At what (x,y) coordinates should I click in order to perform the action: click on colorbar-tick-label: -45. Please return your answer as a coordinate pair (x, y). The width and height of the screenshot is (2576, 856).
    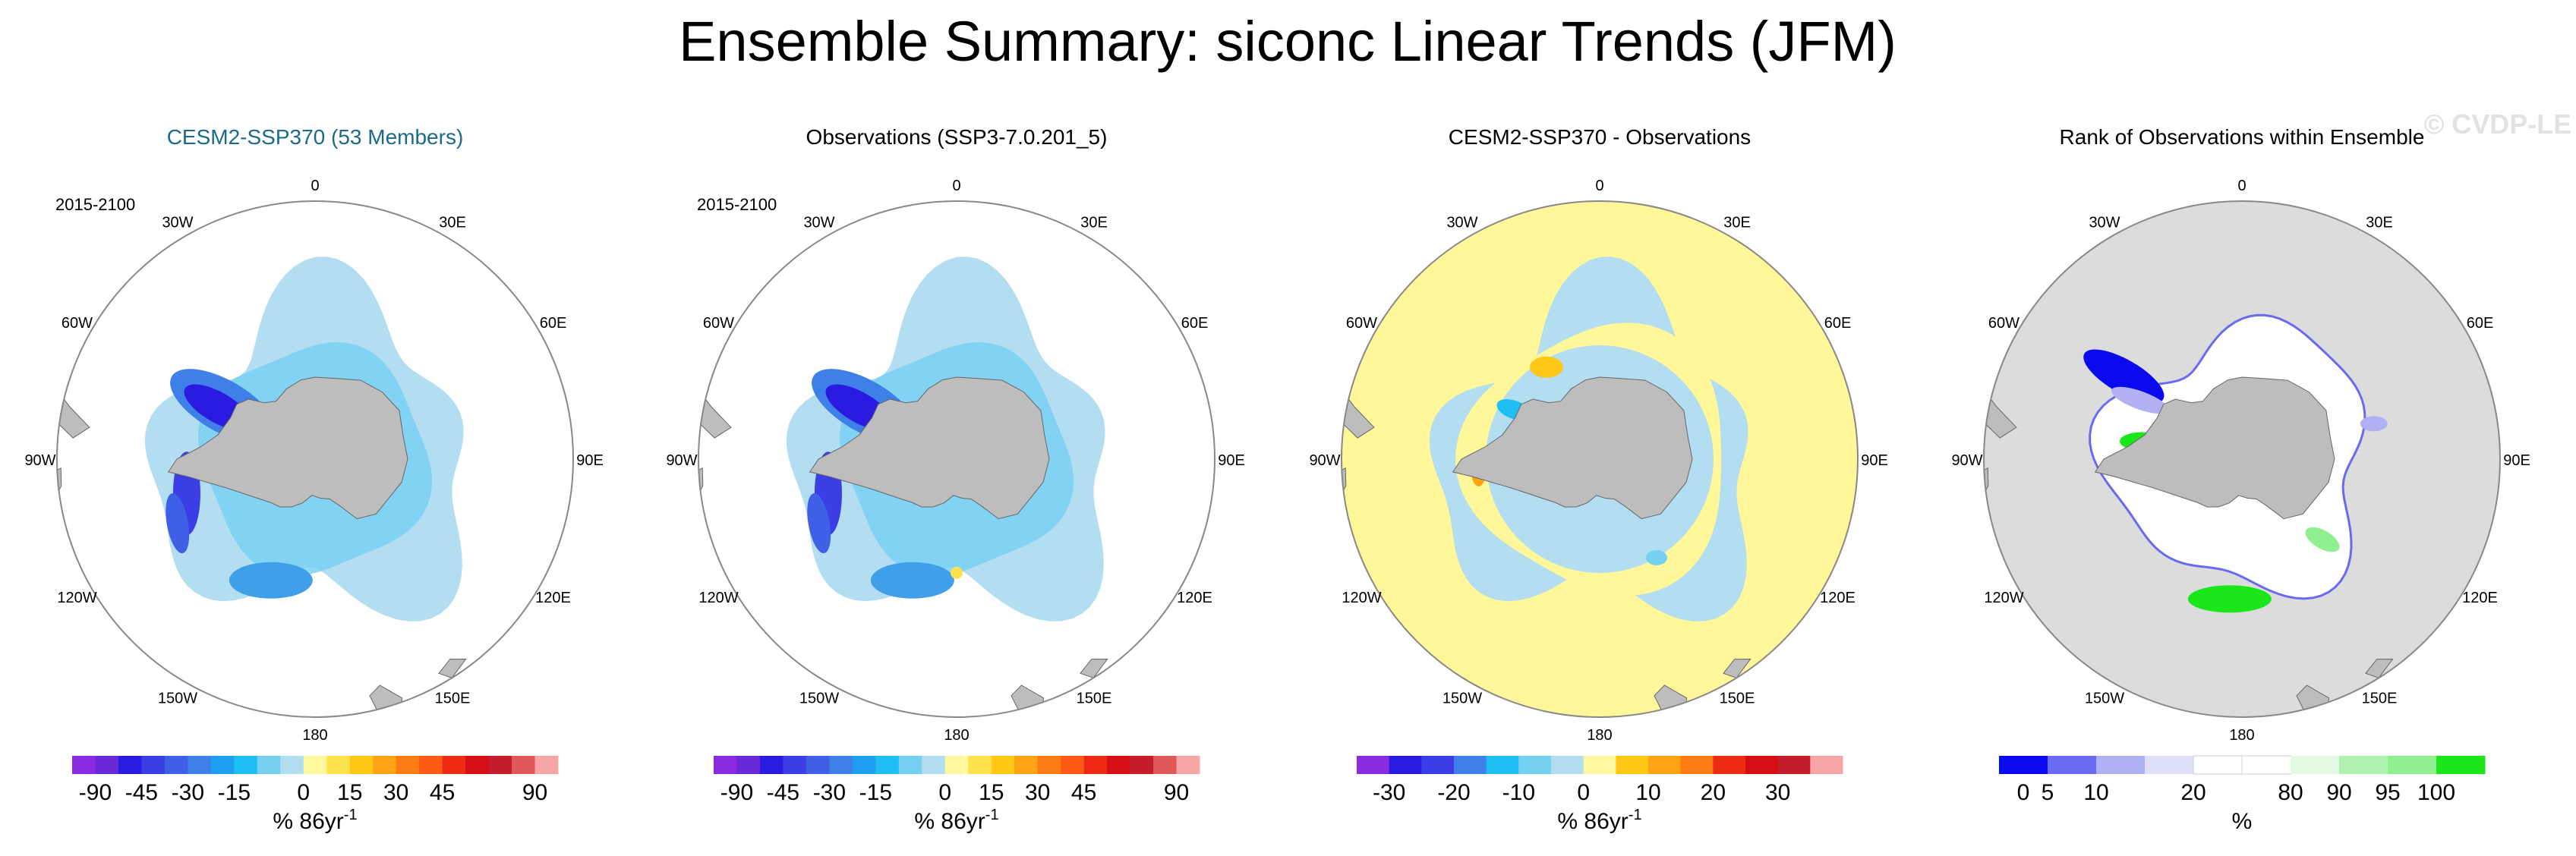
    Looking at the image, I should click on (141, 792).